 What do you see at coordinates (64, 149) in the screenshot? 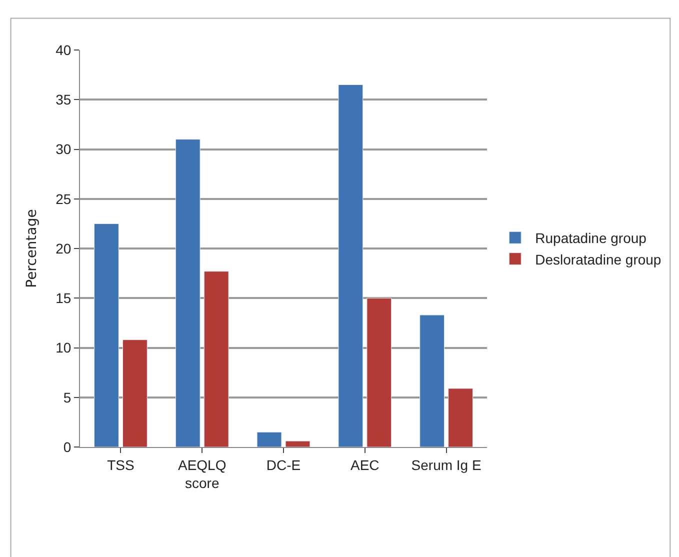
I see `y-tick-label: 30` at bounding box center [64, 149].